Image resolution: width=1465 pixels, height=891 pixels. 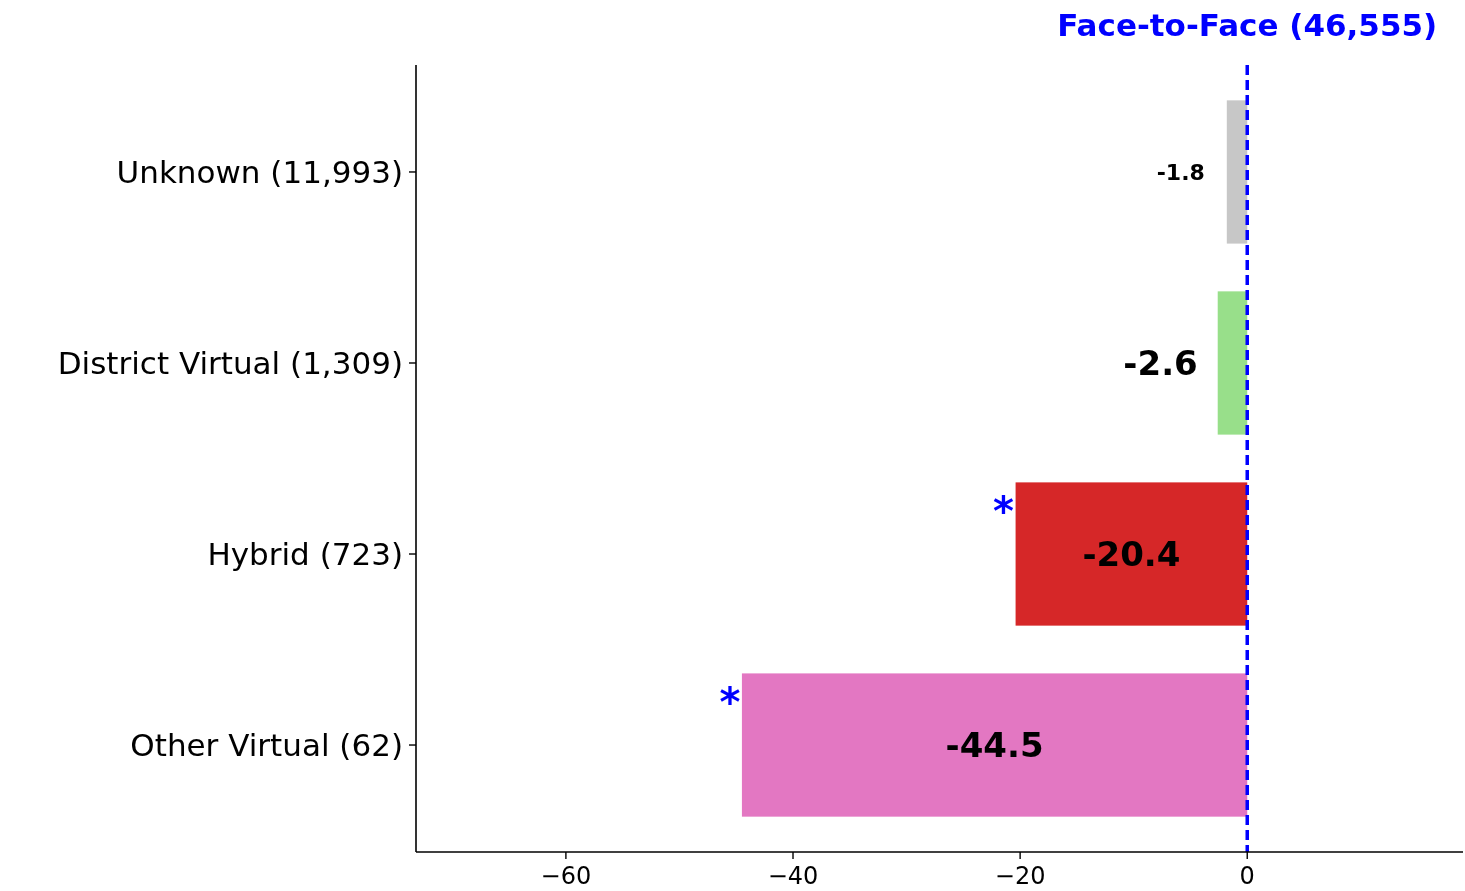 I want to click on y-tick-label: Other Virtual (62), so click(x=266, y=744).